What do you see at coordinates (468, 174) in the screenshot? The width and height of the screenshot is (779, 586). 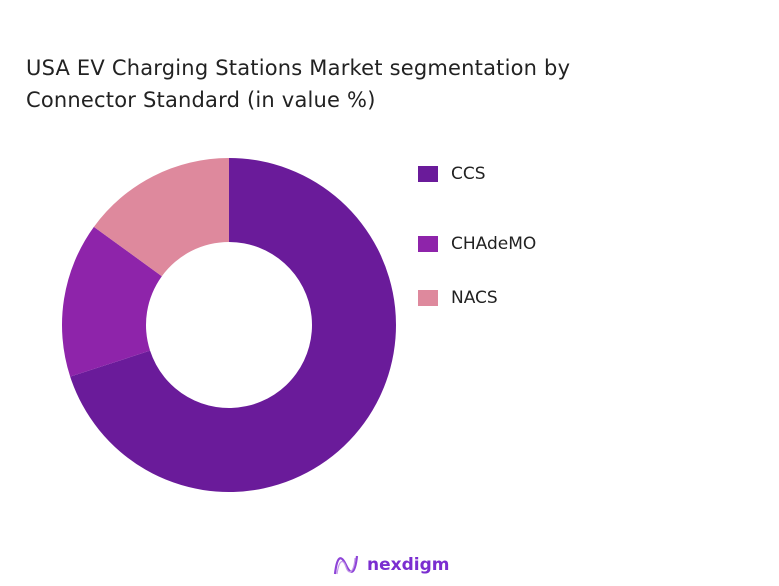 I see `legend-label: CCS` at bounding box center [468, 174].